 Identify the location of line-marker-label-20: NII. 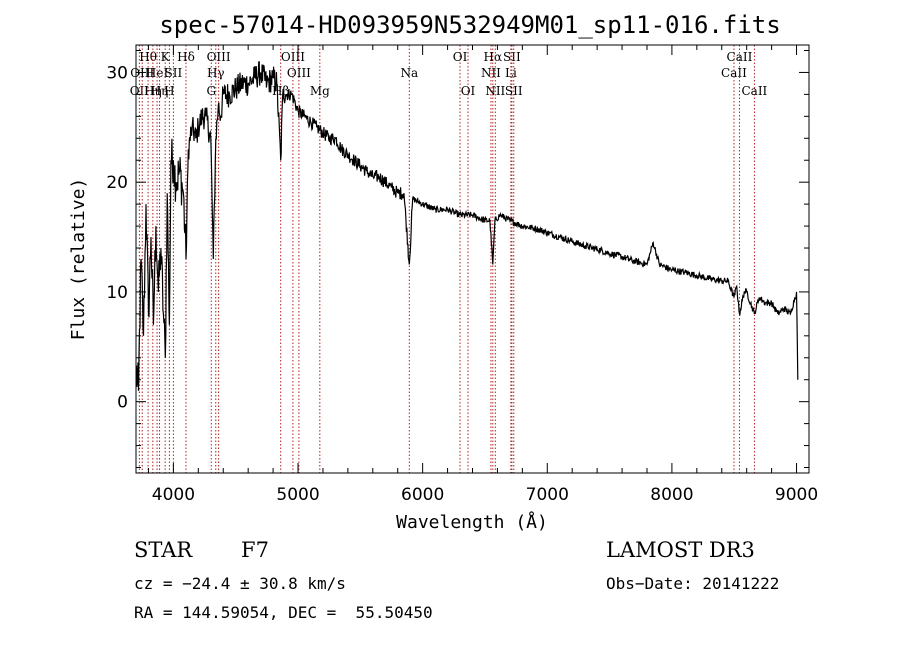
(491, 73).